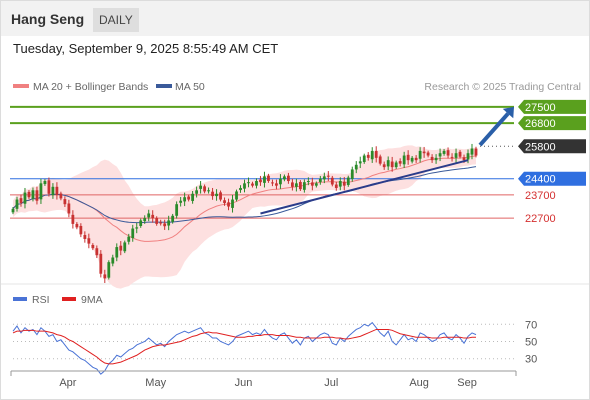 This screenshot has height=400, width=590. What do you see at coordinates (67, 383) in the screenshot?
I see `month-label-apr: Apr` at bounding box center [67, 383].